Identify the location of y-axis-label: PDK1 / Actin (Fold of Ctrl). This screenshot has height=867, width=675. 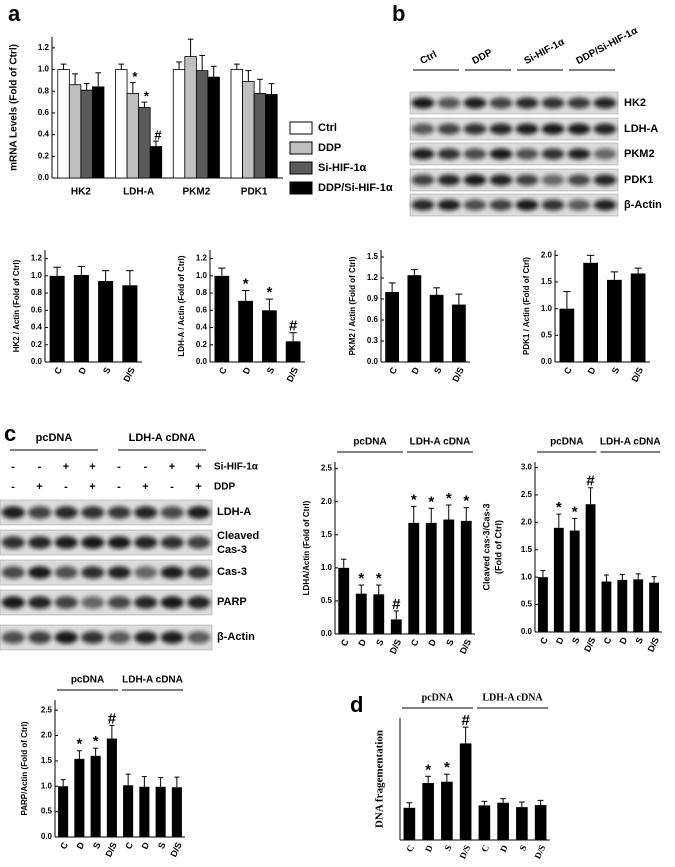
(526, 306).